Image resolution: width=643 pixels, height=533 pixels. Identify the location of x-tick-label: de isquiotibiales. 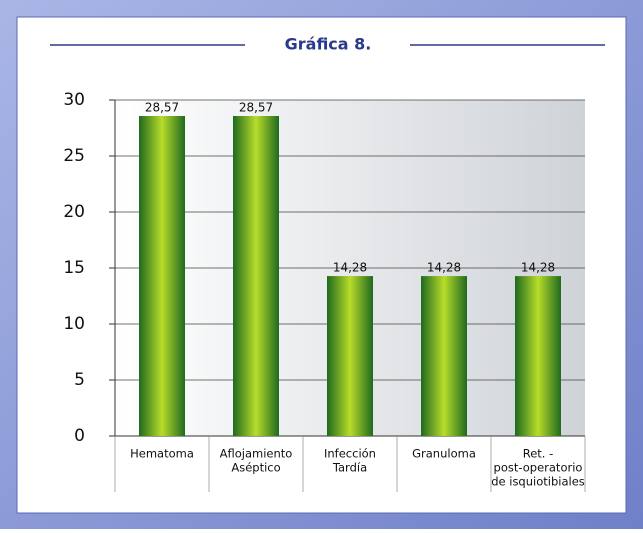
(538, 482).